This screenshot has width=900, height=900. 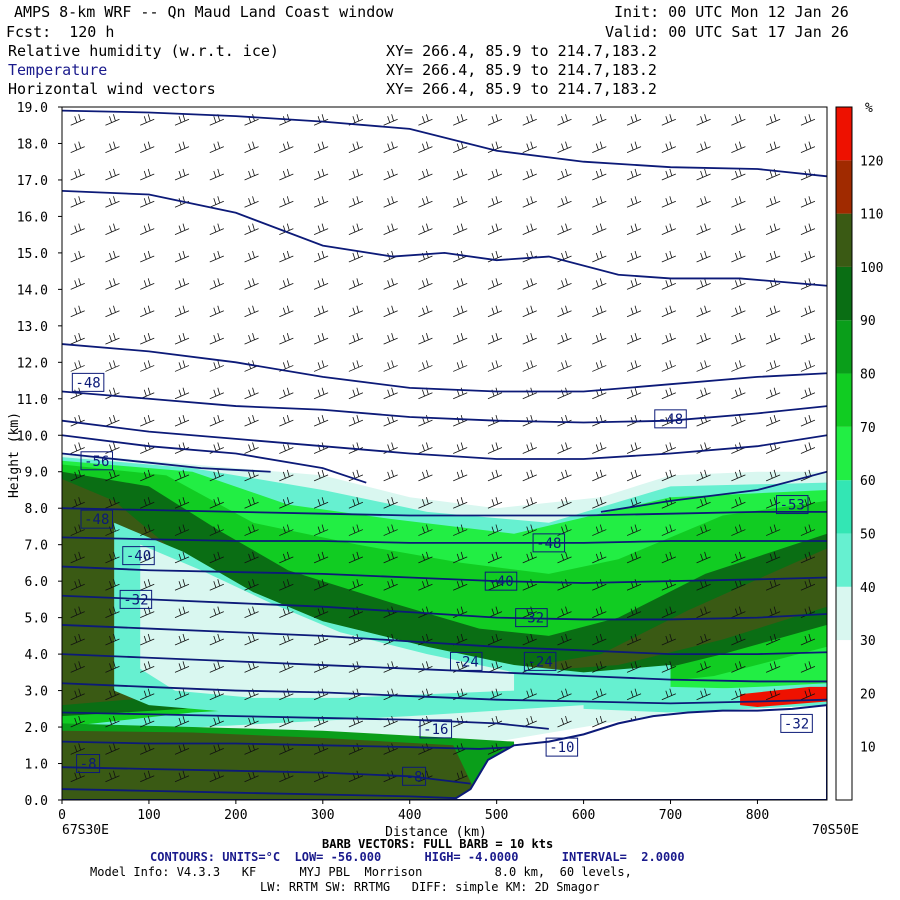 What do you see at coordinates (436, 832) in the screenshot?
I see `x-axis-label: Distance (km)` at bounding box center [436, 832].